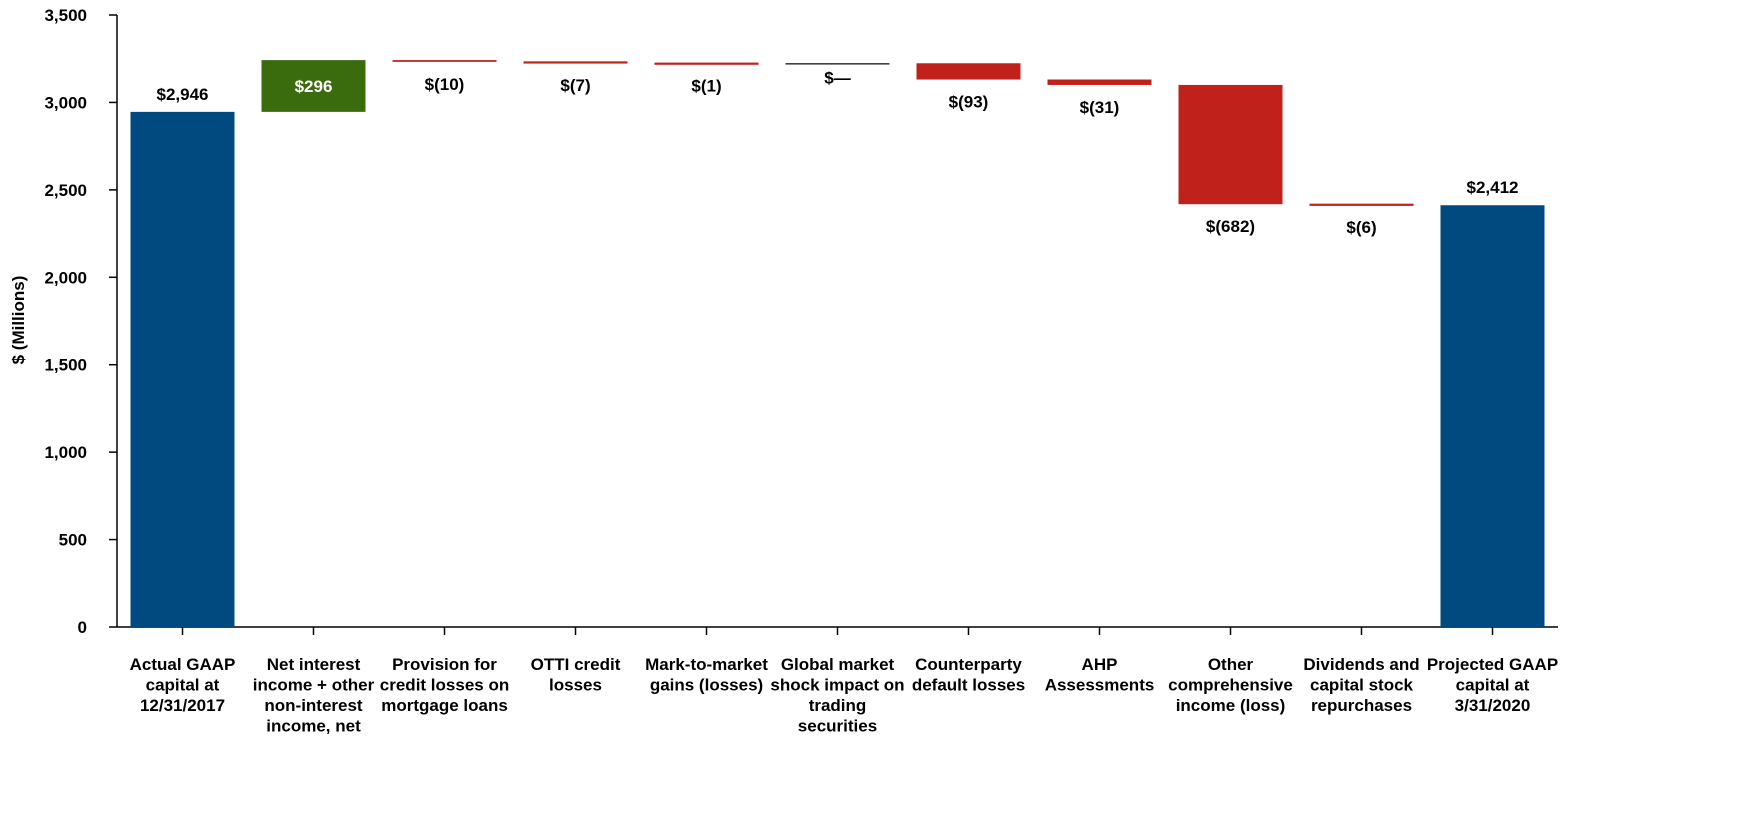 This screenshot has height=824, width=1763. Describe the element at coordinates (65, 190) in the screenshot. I see `y-tick-label: 2,500` at that location.